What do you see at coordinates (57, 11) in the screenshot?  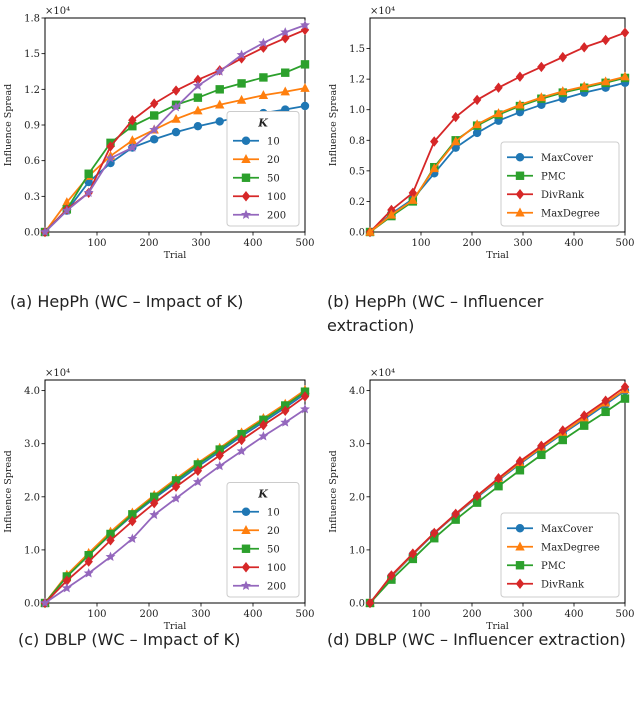 I see `y-multiplier: ×10⁴` at bounding box center [57, 11].